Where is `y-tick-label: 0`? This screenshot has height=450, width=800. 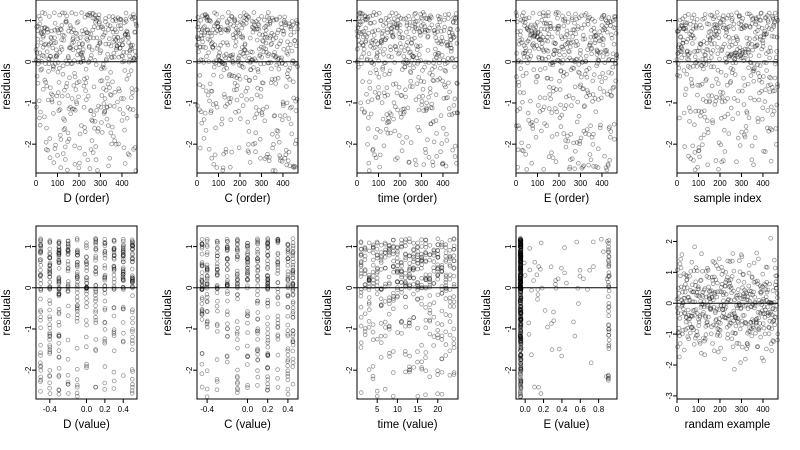 y-tick-label: 0 is located at coordinates (189, 287).